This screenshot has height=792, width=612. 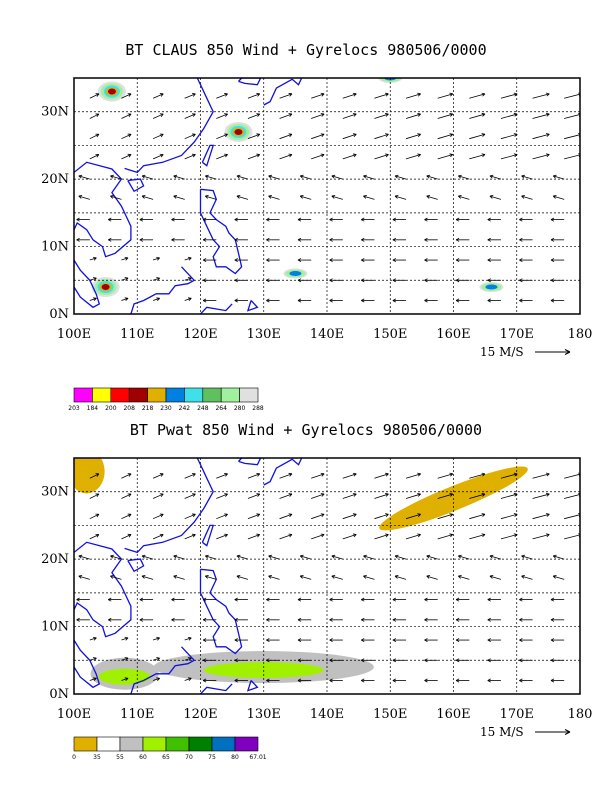 I want to click on colorbar-label: 55, so click(x=120, y=757).